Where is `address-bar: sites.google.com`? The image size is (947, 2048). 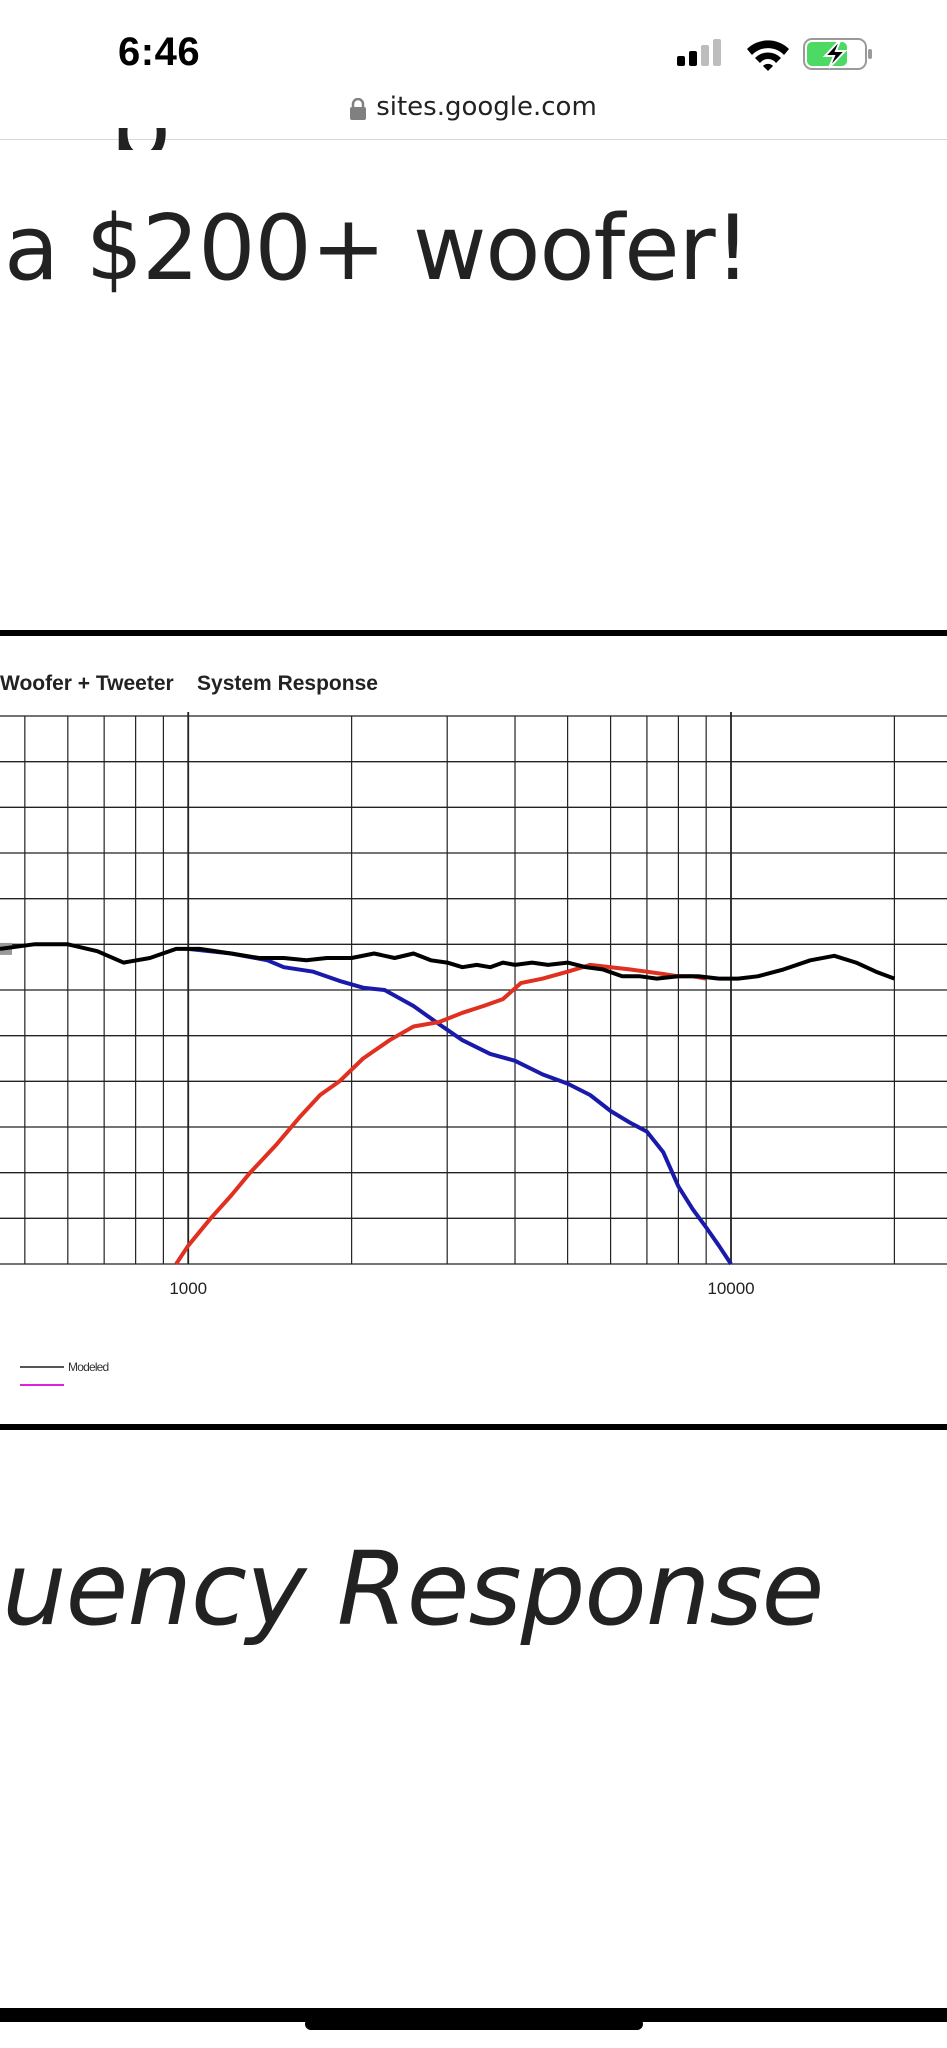
address-bar: sites.google.com is located at coordinates (473, 116).